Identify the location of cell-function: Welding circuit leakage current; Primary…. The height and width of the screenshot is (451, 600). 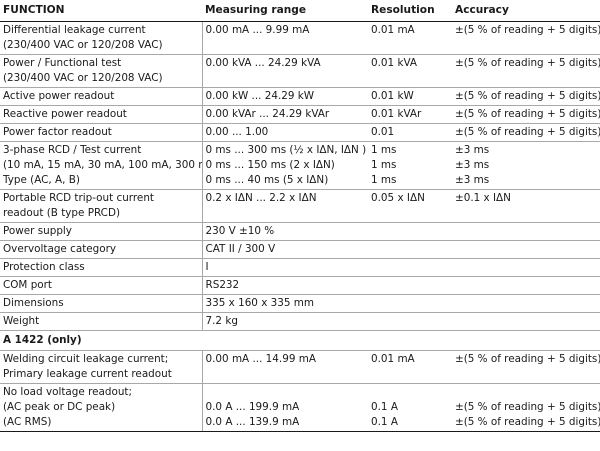
(101, 367).